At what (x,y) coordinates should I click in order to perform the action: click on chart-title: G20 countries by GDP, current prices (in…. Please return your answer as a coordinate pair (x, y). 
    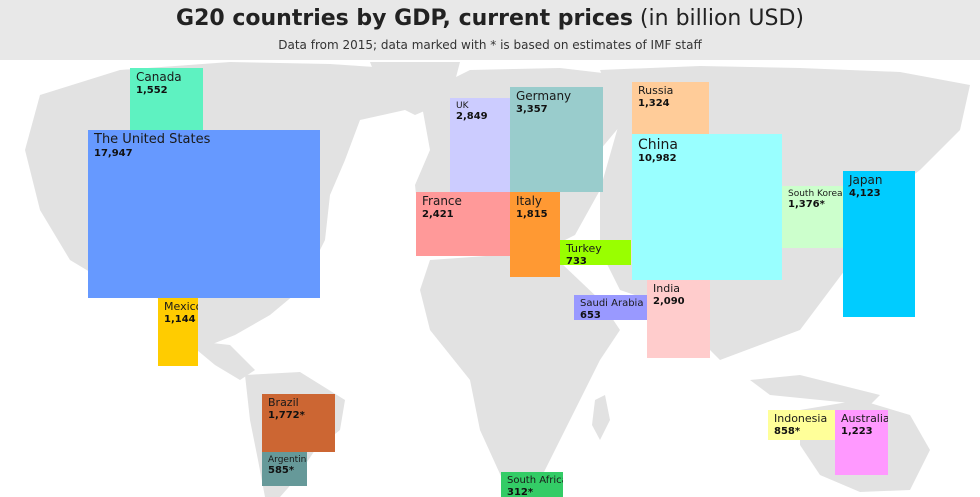
    Looking at the image, I should click on (490, 18).